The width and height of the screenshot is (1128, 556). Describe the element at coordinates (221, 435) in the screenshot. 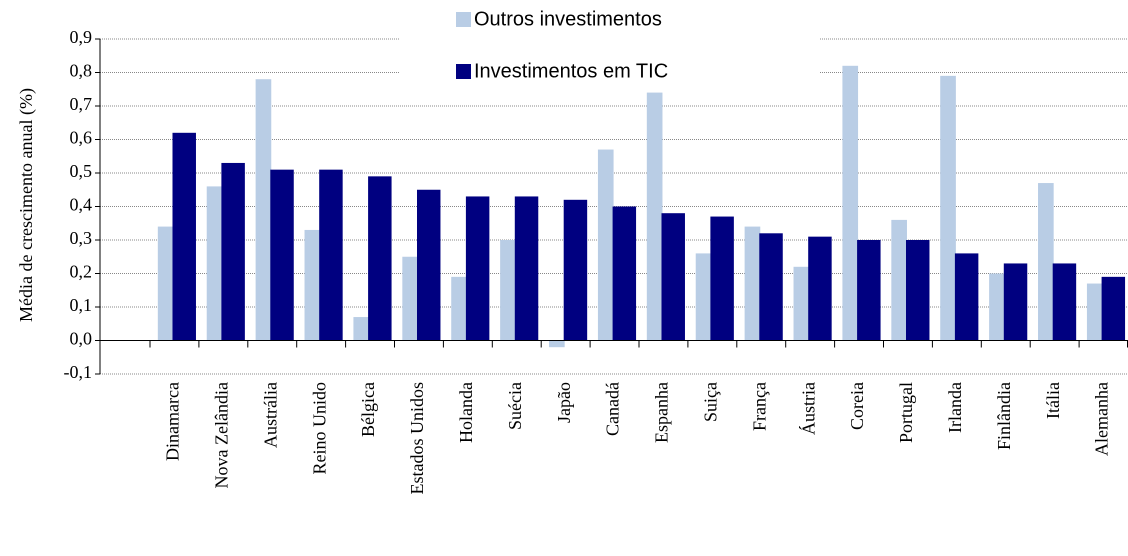

I see `x-tick-label: Nova Zelândia` at that location.